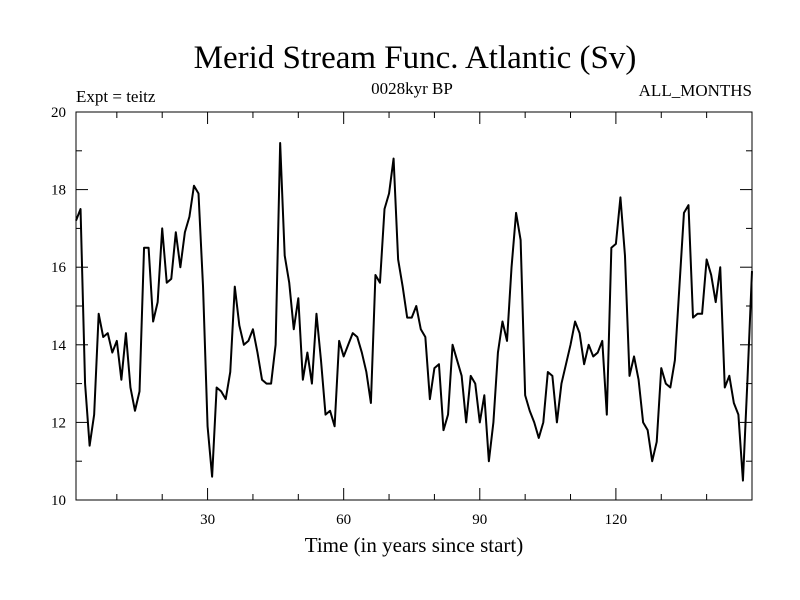  Describe the element at coordinates (58, 113) in the screenshot. I see `y-tick-label: 20` at that location.